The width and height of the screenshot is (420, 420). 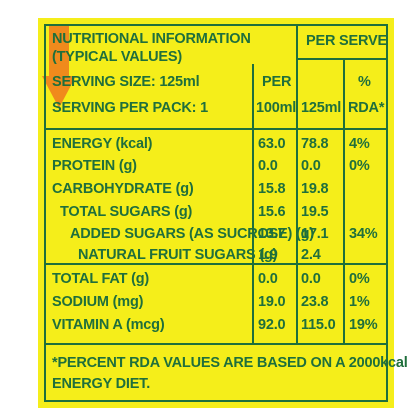 What do you see at coordinates (216, 129) in the screenshot?
I see `header-divider` at bounding box center [216, 129].